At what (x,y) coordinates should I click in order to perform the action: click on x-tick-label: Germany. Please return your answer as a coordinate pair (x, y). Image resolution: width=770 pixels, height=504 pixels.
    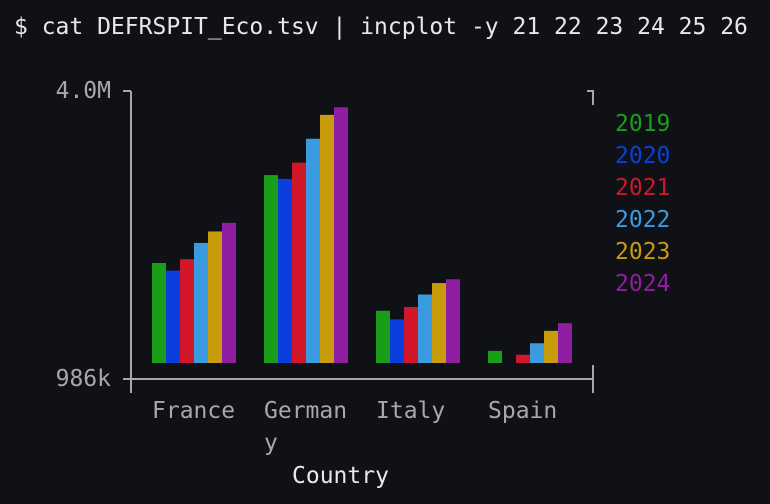
    Looking at the image, I should click on (306, 427).